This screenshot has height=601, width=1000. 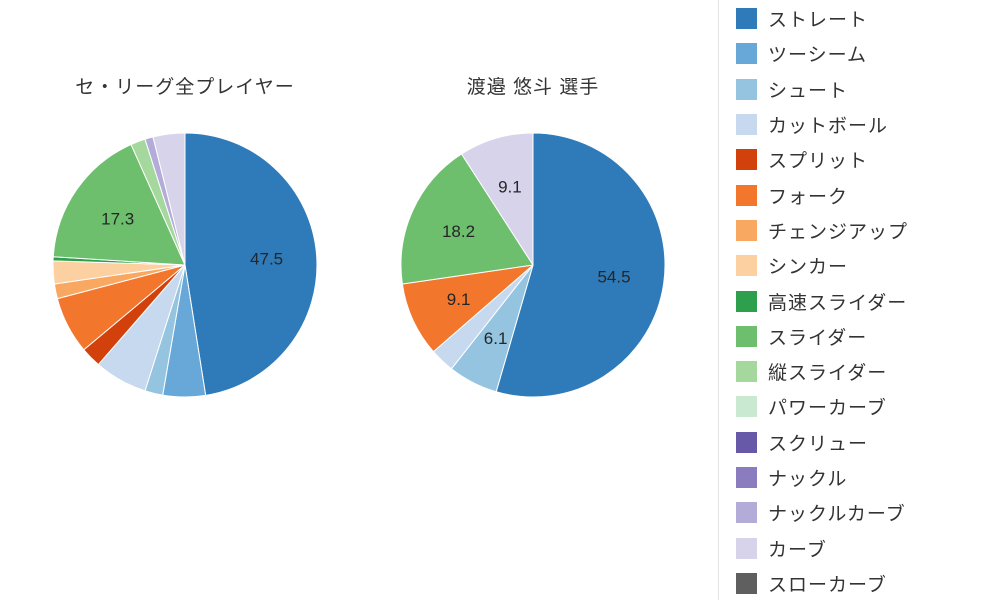 I want to click on legend-label: ナックル, so click(x=808, y=479).